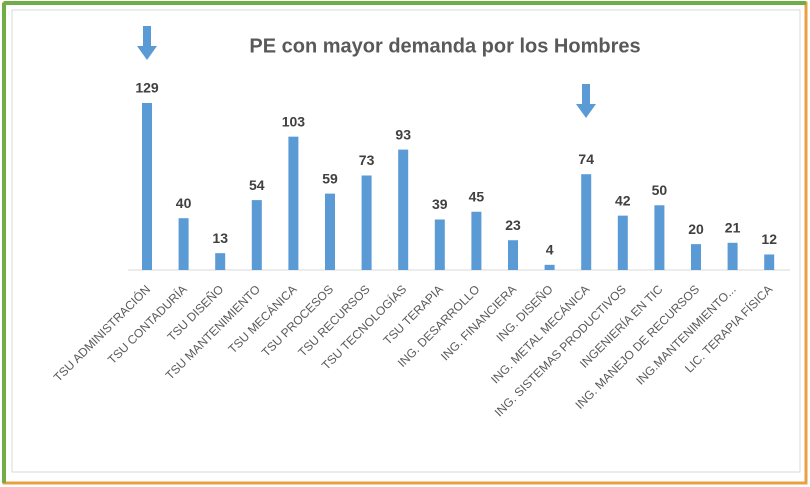  I want to click on data-label: 13, so click(220, 238).